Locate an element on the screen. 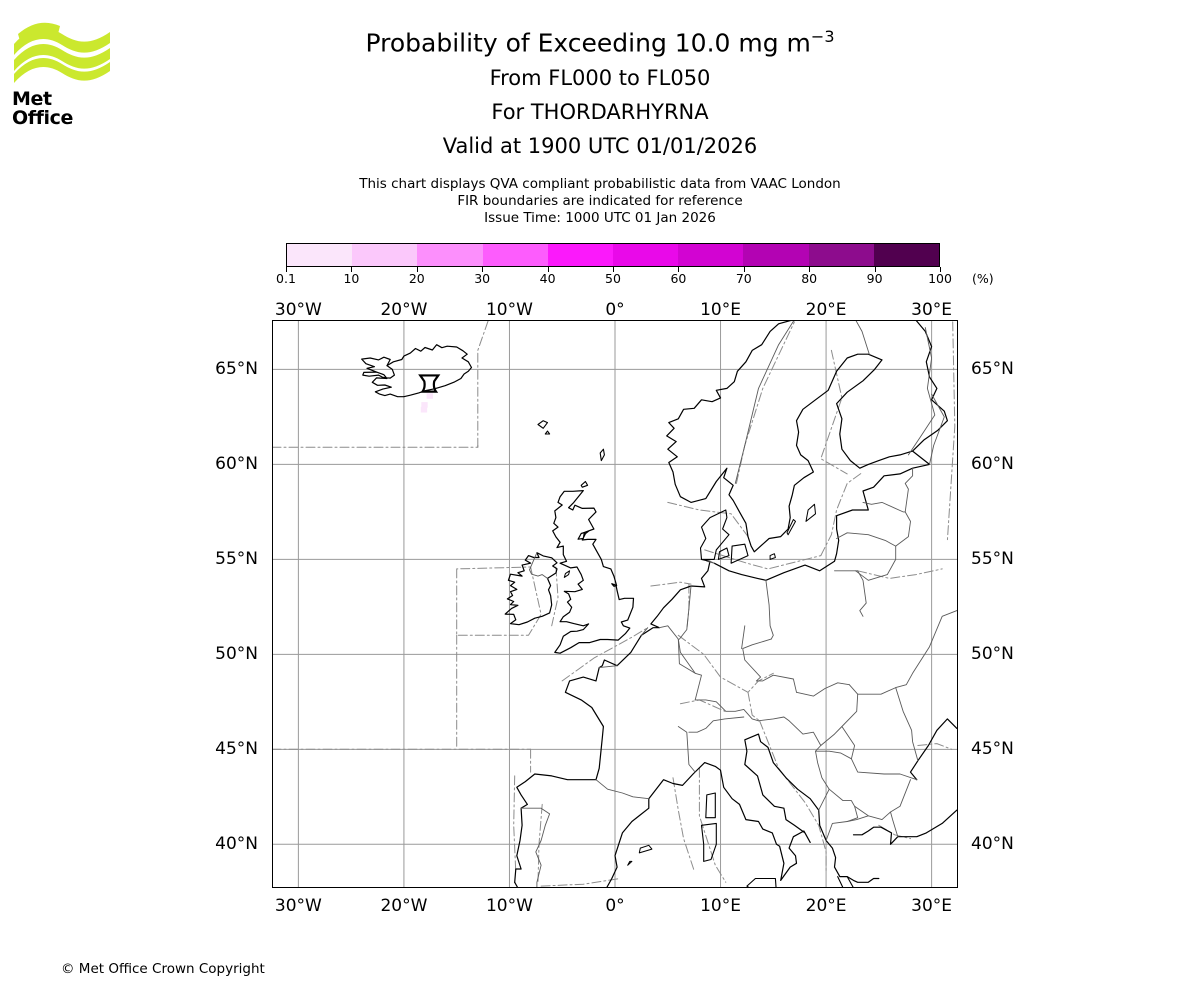  border-northern-ireland is located at coordinates (538, 565).